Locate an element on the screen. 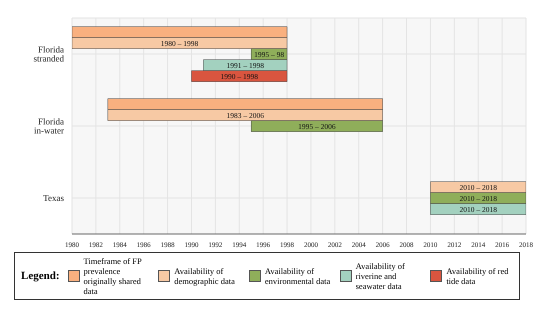 Image resolution: width=550 pixels, height=312 pixels. legend-label: Timeframe of FP prevalence originally shared data is located at coordinates (113, 276).